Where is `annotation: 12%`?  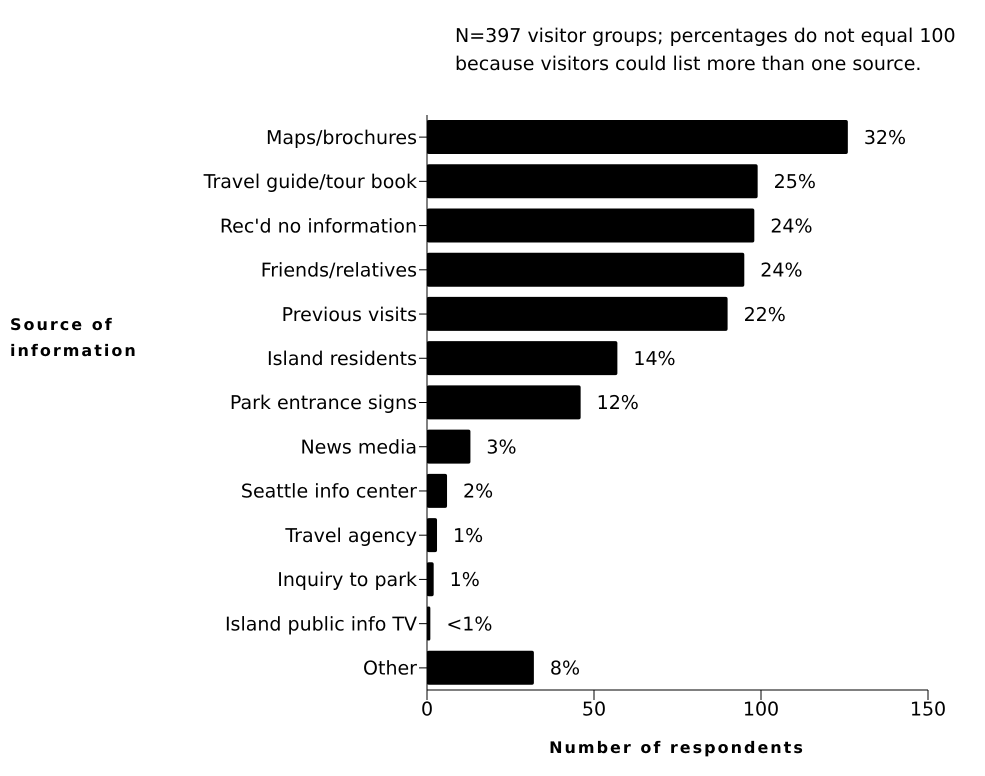 annotation: 12% is located at coordinates (617, 403).